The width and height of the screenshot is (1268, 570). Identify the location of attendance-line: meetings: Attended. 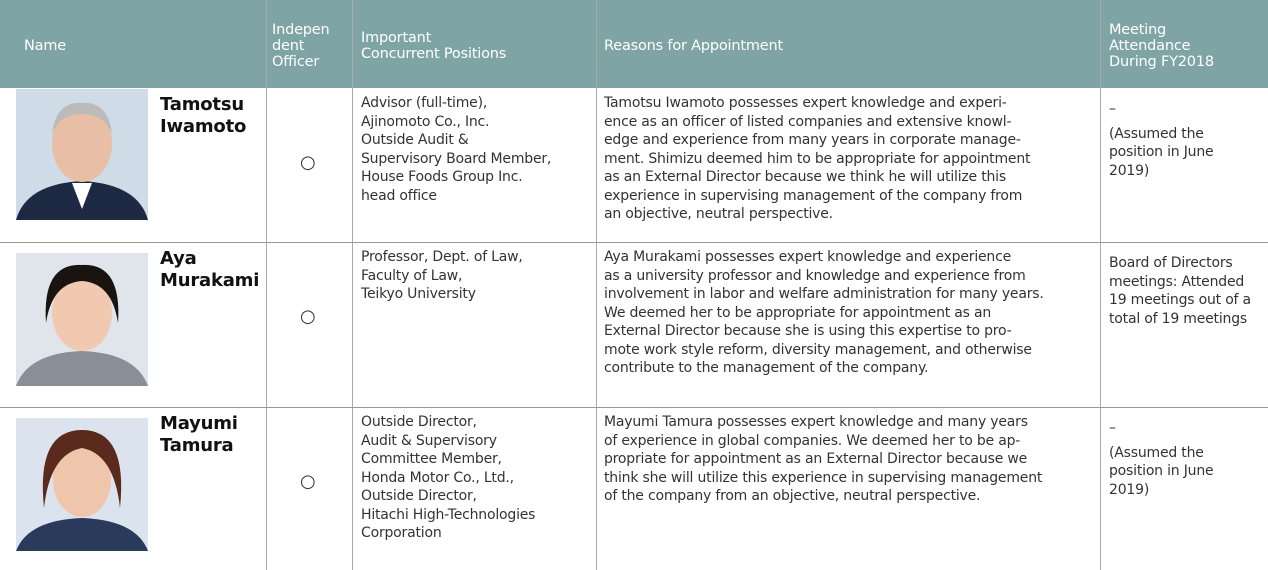
(1177, 281).